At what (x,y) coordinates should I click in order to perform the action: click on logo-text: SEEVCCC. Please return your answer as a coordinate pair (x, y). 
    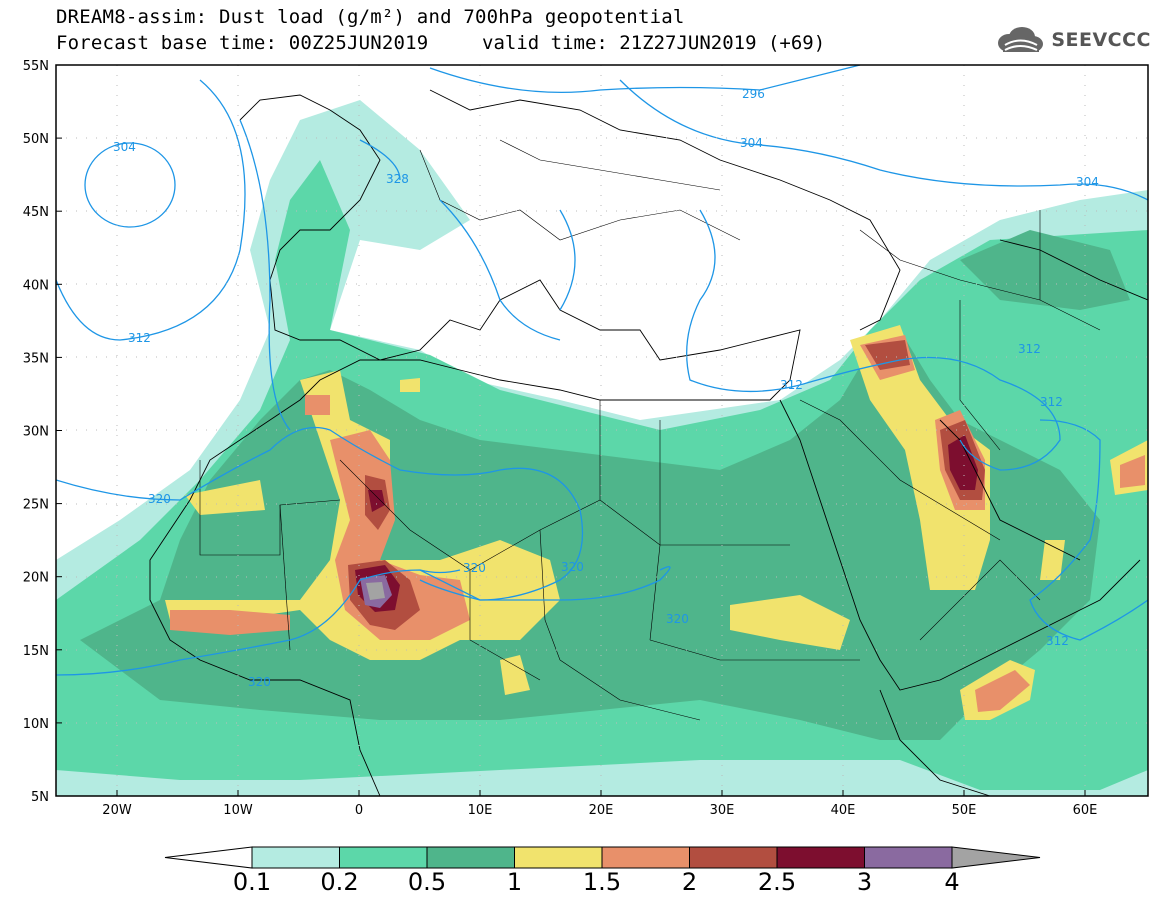
    Looking at the image, I should click on (1101, 40).